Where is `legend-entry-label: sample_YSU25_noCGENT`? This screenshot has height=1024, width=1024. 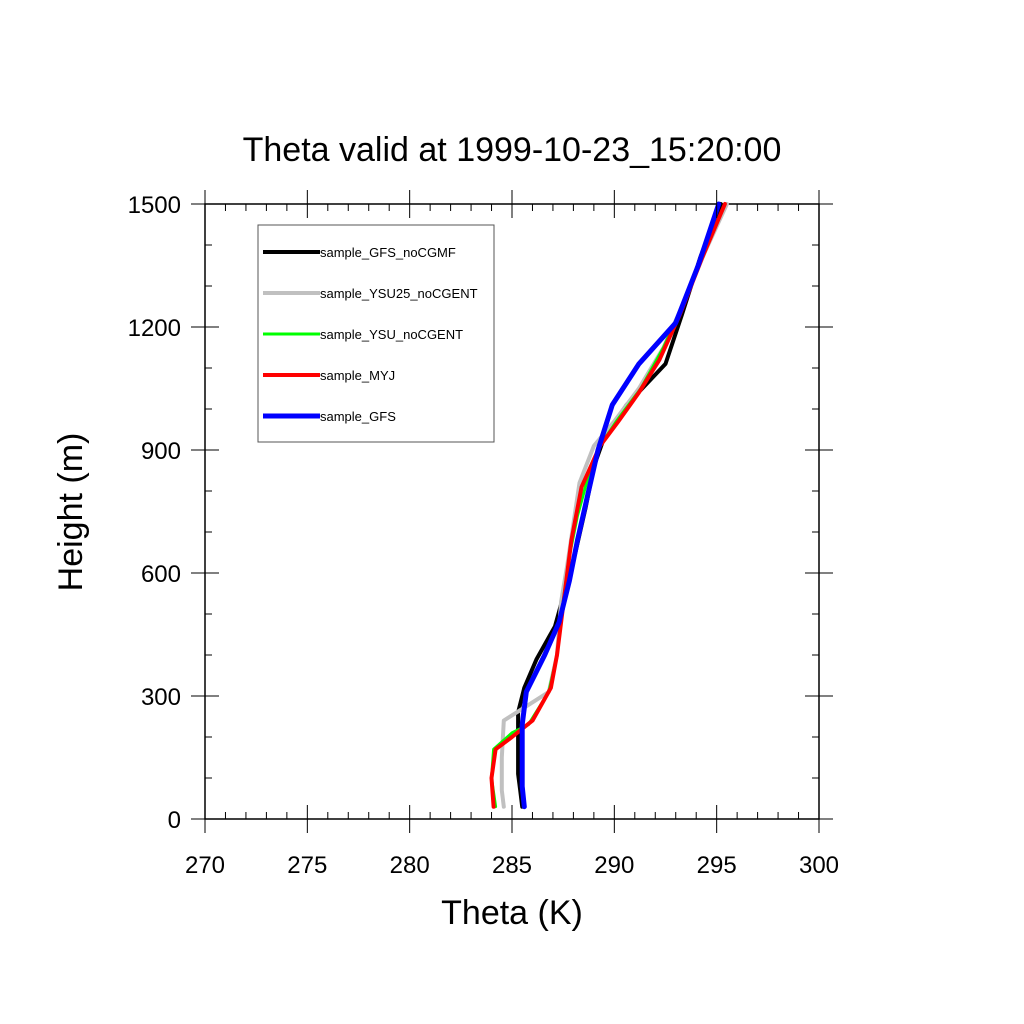
legend-entry-label: sample_YSU25_noCGENT is located at coordinates (399, 293).